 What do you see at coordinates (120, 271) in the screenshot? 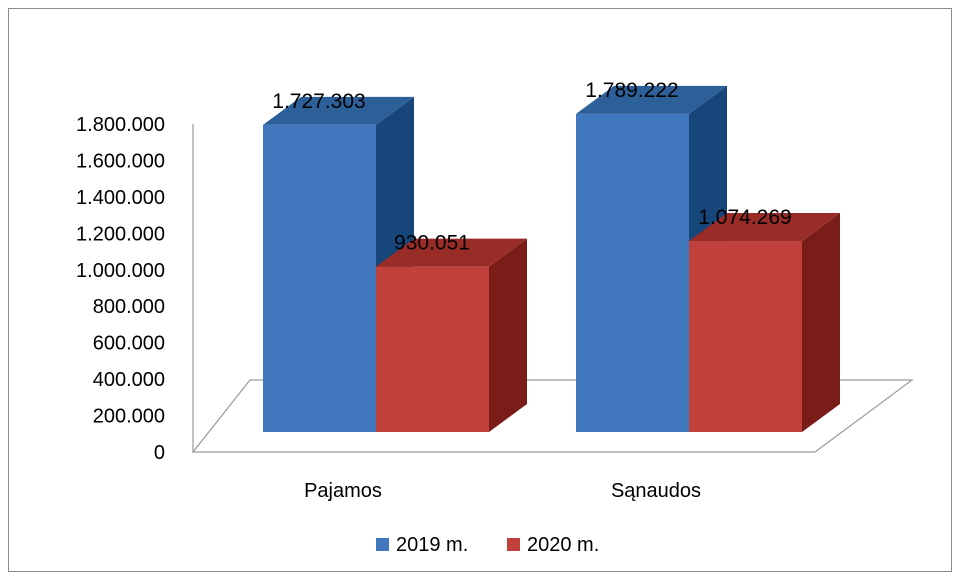
I see `y-tick-label: 1.000.000` at bounding box center [120, 271].